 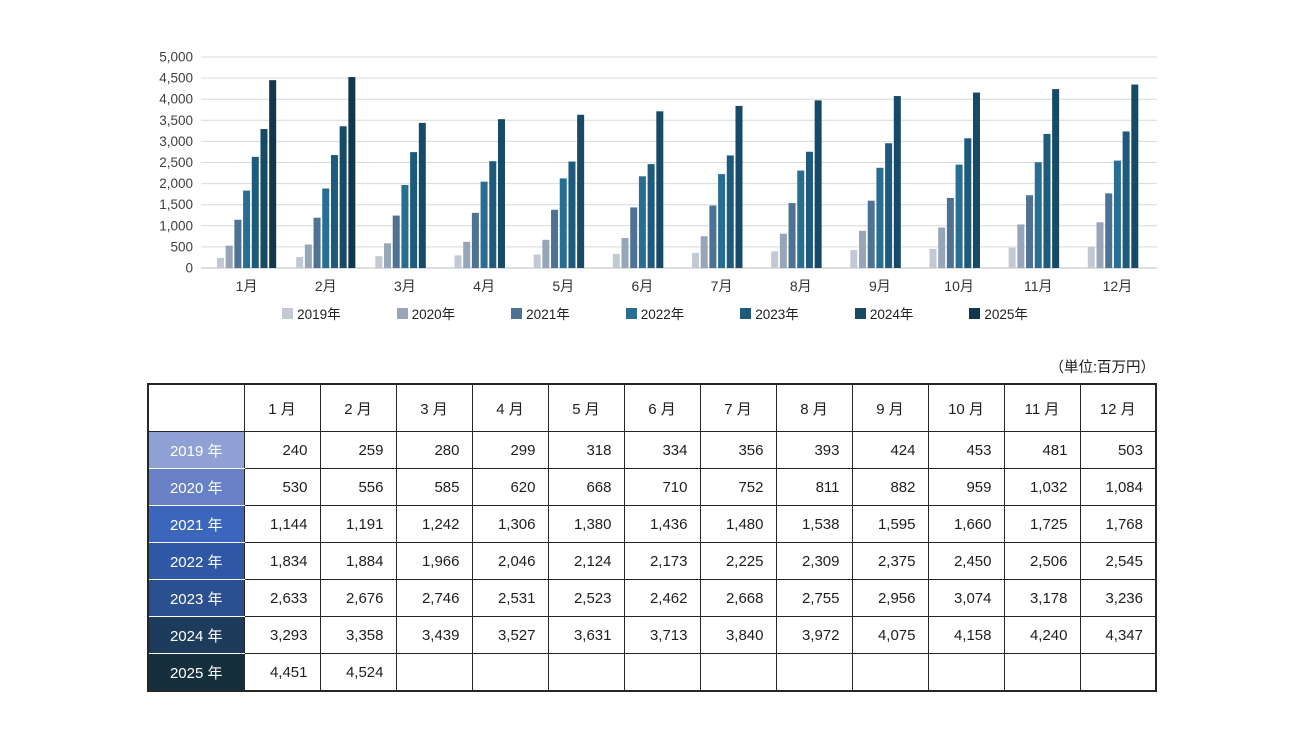 I want to click on month-column-header: 11 月, so click(x=1042, y=407).